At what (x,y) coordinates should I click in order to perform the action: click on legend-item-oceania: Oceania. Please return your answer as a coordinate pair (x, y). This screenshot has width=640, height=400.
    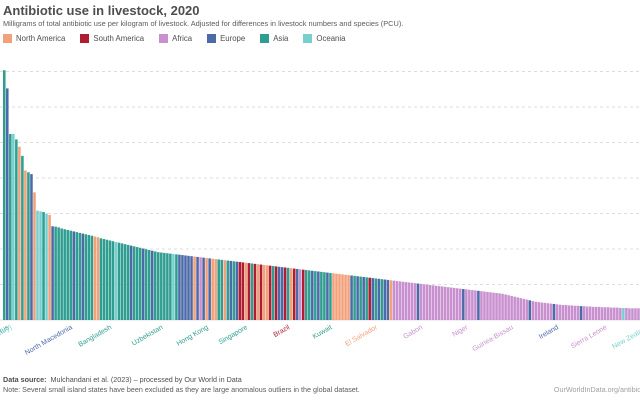
    Looking at the image, I should click on (324, 38).